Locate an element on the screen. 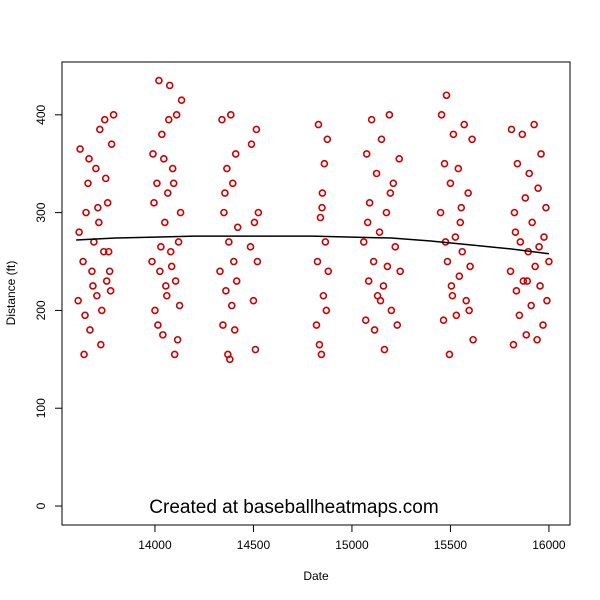  x-tick-label: 14000 is located at coordinates (155, 545).